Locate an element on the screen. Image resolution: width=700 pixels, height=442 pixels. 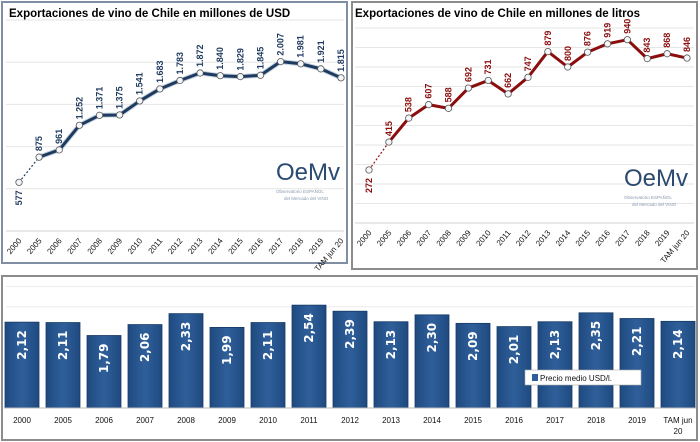
legend: Precio medio USD/l. is located at coordinates (583, 377).